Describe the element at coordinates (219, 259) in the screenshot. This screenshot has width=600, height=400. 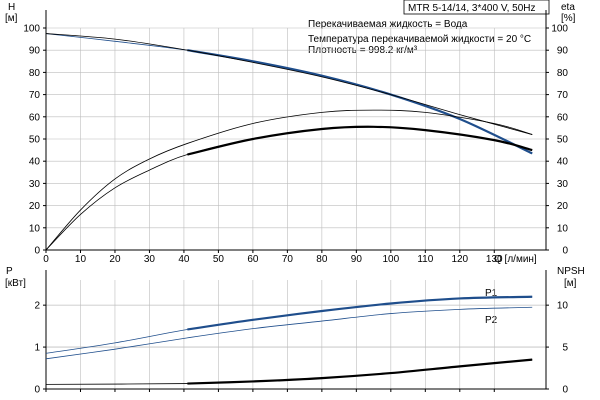
I see `x-tick-label: 50` at that location.